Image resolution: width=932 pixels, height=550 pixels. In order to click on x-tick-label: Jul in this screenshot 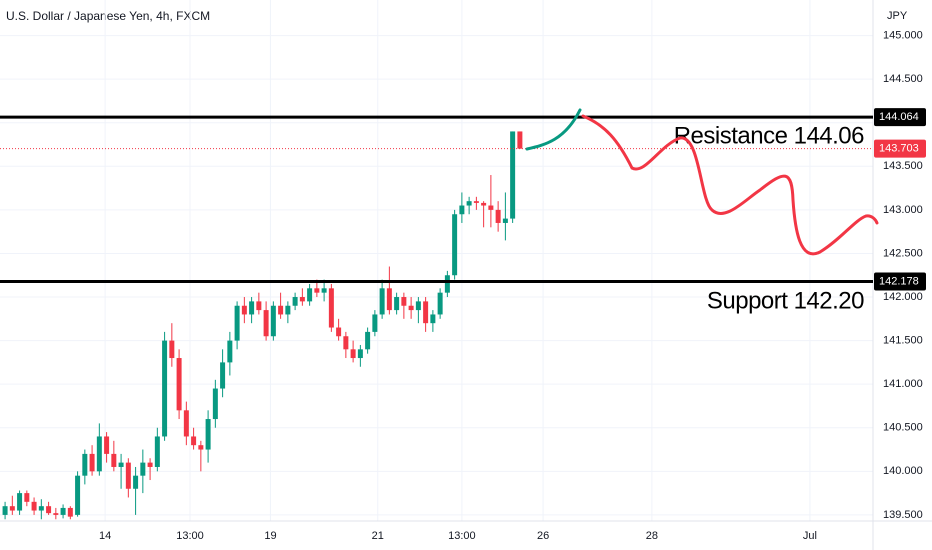, I will do `click(810, 536)`.